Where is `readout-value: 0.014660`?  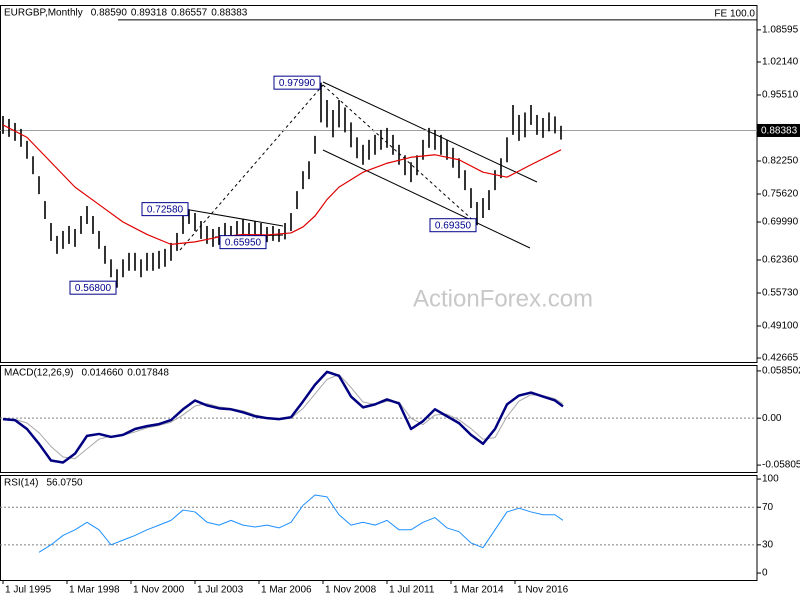 readout-value: 0.014660 is located at coordinates (102, 373).